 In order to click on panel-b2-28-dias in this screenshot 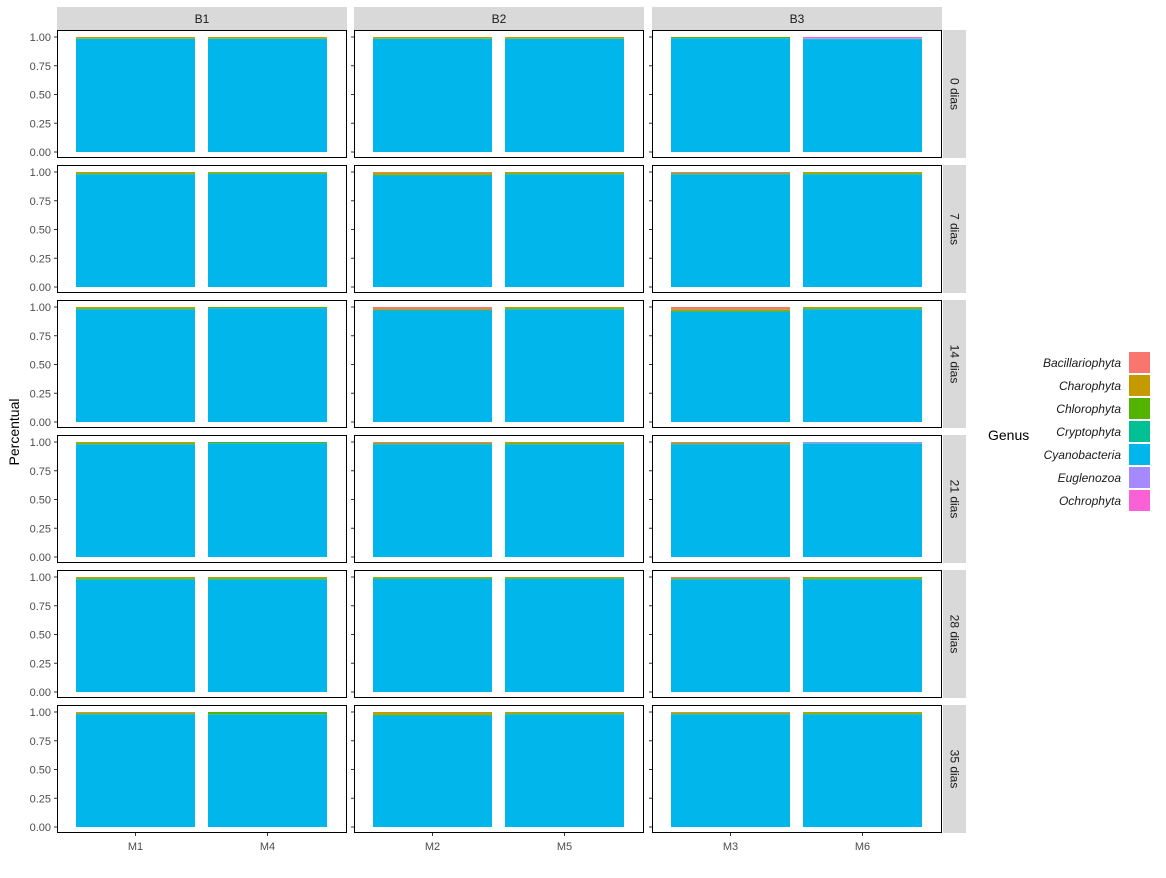, I will do `click(497, 634)`.